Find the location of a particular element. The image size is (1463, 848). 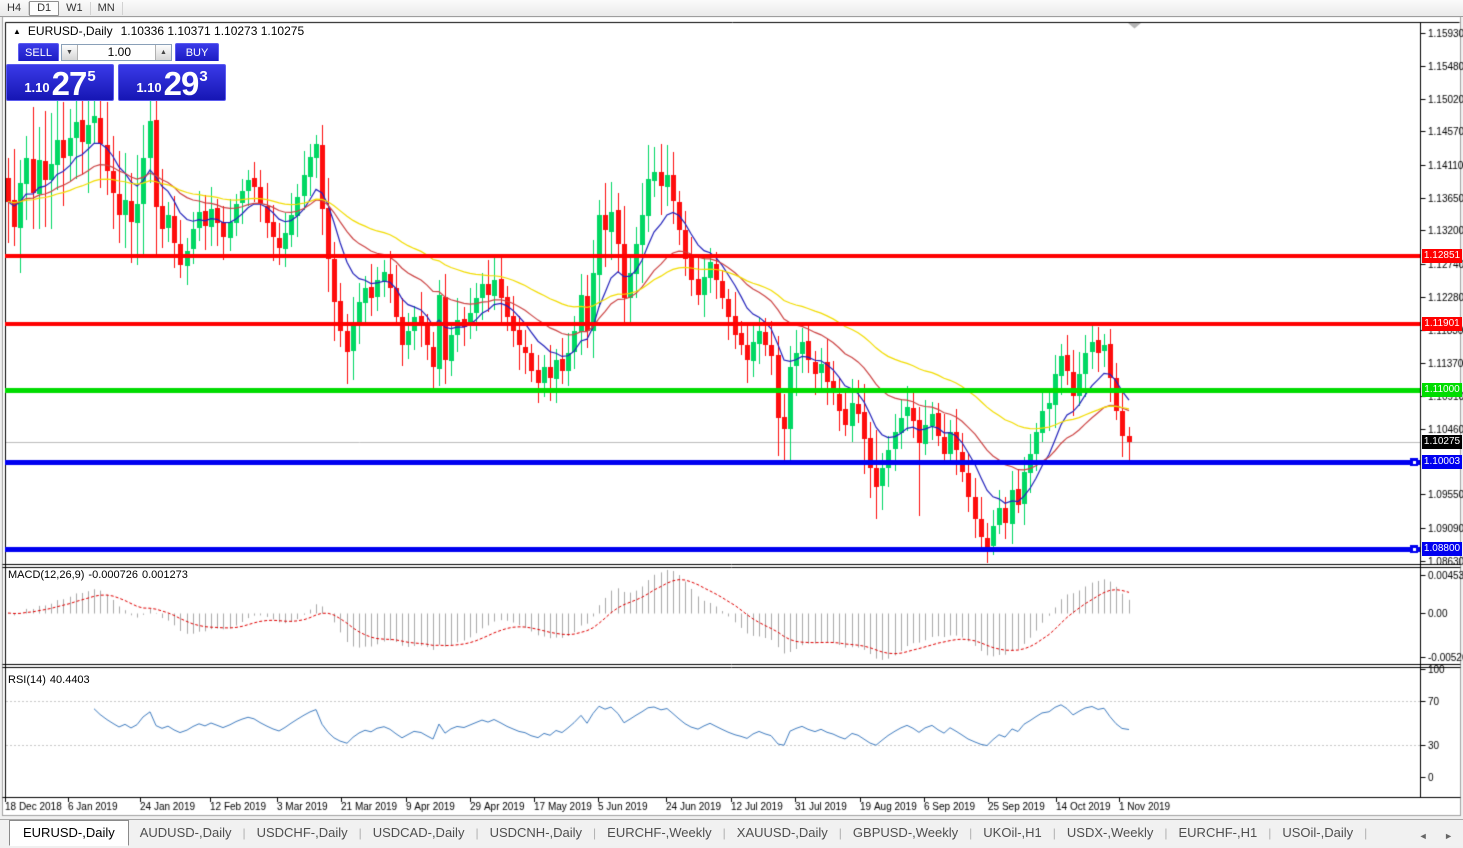

chart-tab: EURCHF-,Weekly is located at coordinates (659, 832).